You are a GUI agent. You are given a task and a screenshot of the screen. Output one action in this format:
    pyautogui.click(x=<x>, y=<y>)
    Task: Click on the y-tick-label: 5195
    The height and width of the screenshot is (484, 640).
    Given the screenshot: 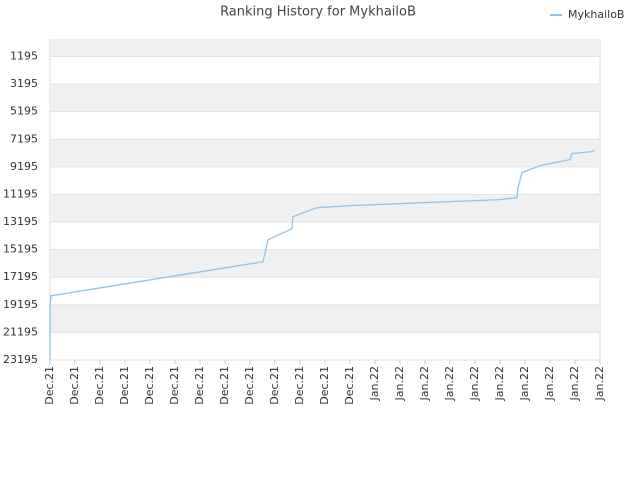 What is the action you would take?
    pyautogui.click(x=24, y=111)
    